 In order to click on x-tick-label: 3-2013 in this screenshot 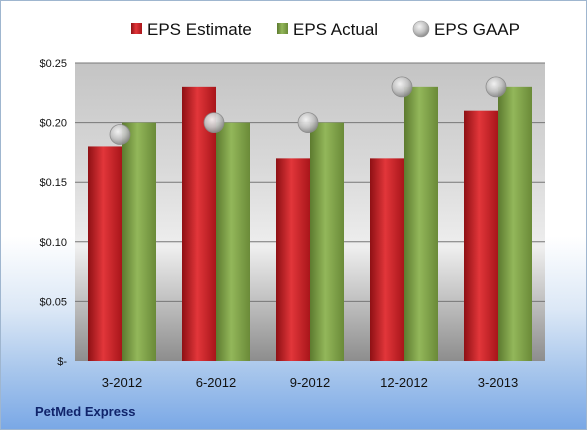, I will do `click(498, 382)`.